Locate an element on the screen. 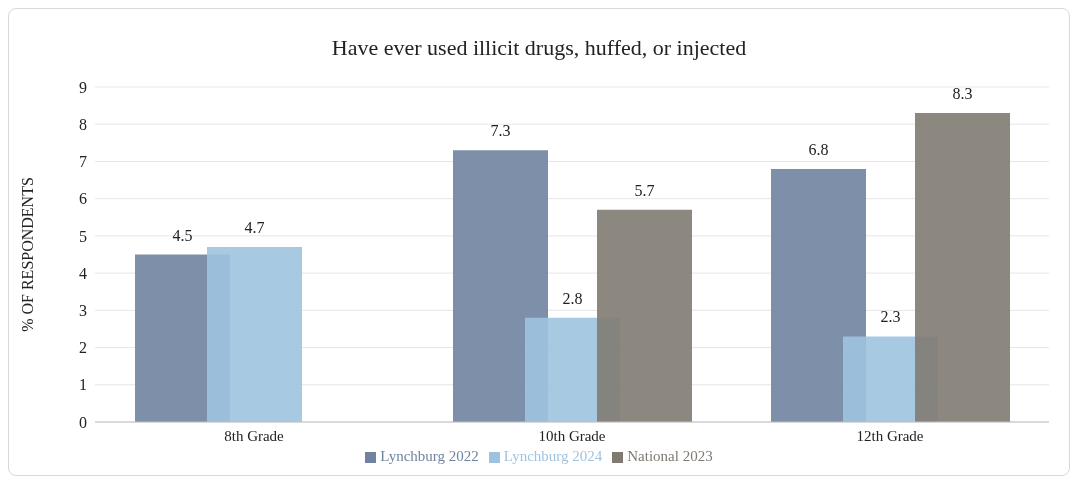 This screenshot has height=483, width=1078. x-tick-label: 8th Grade is located at coordinates (254, 435).